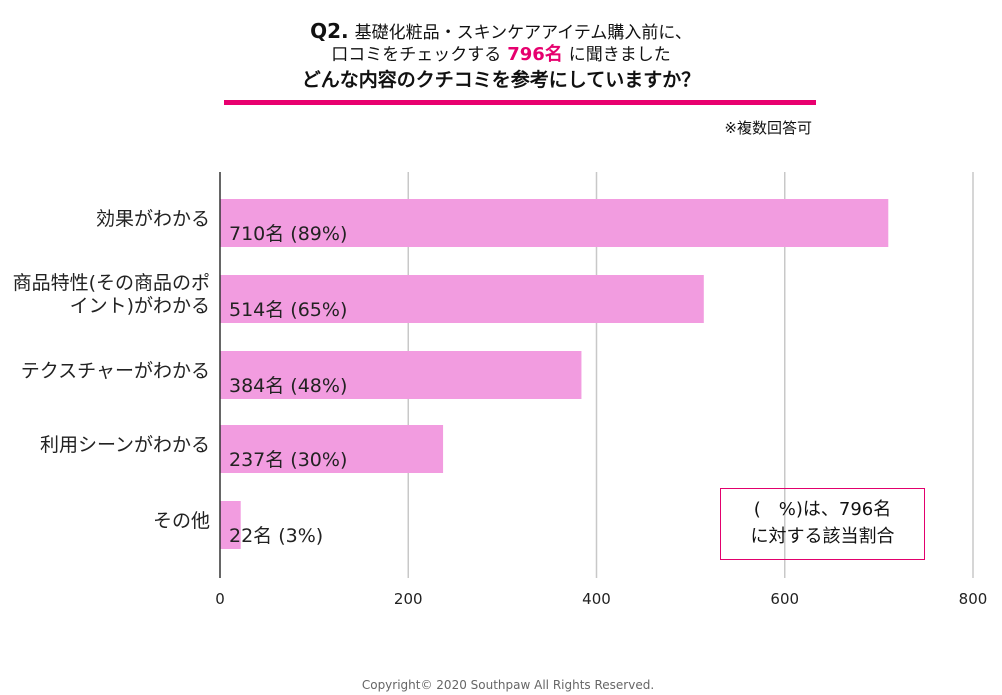 Image resolution: width=1002 pixels, height=695 pixels. What do you see at coordinates (181, 520) in the screenshot?
I see `category-label: その他` at bounding box center [181, 520].